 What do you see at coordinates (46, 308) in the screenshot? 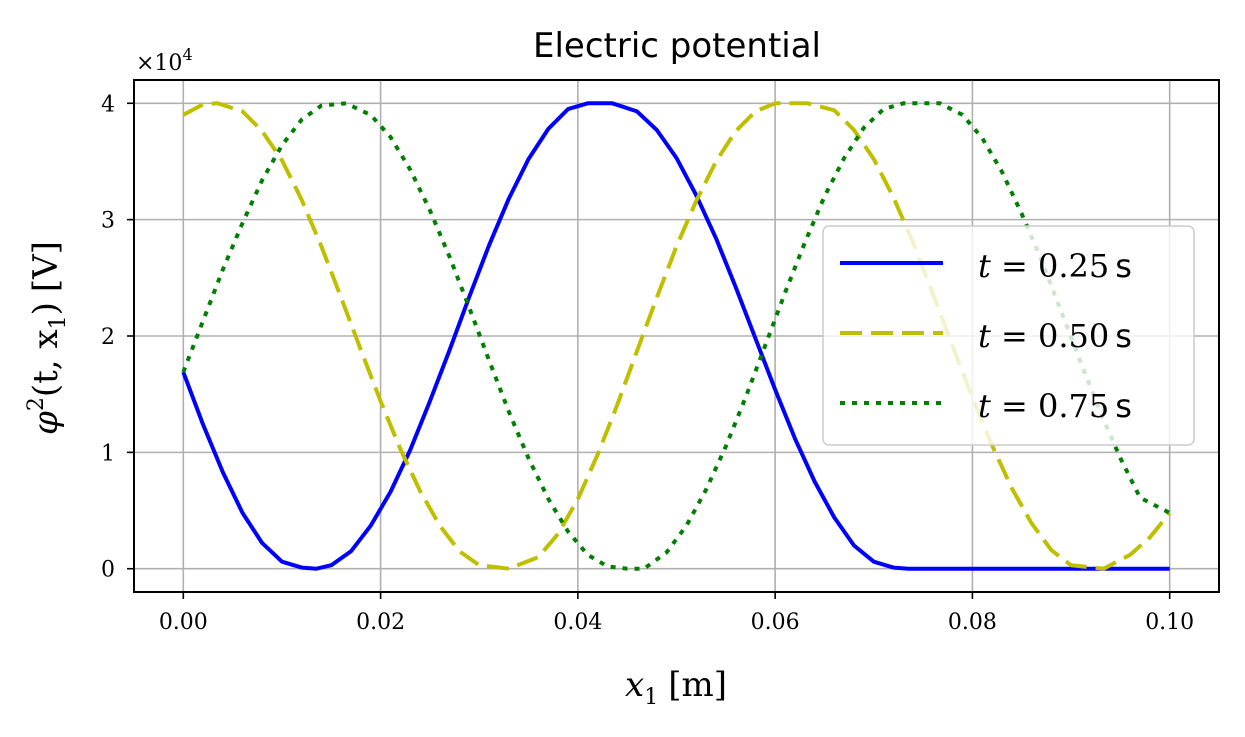
I see `y-axis-args-close: )` at bounding box center [46, 308].